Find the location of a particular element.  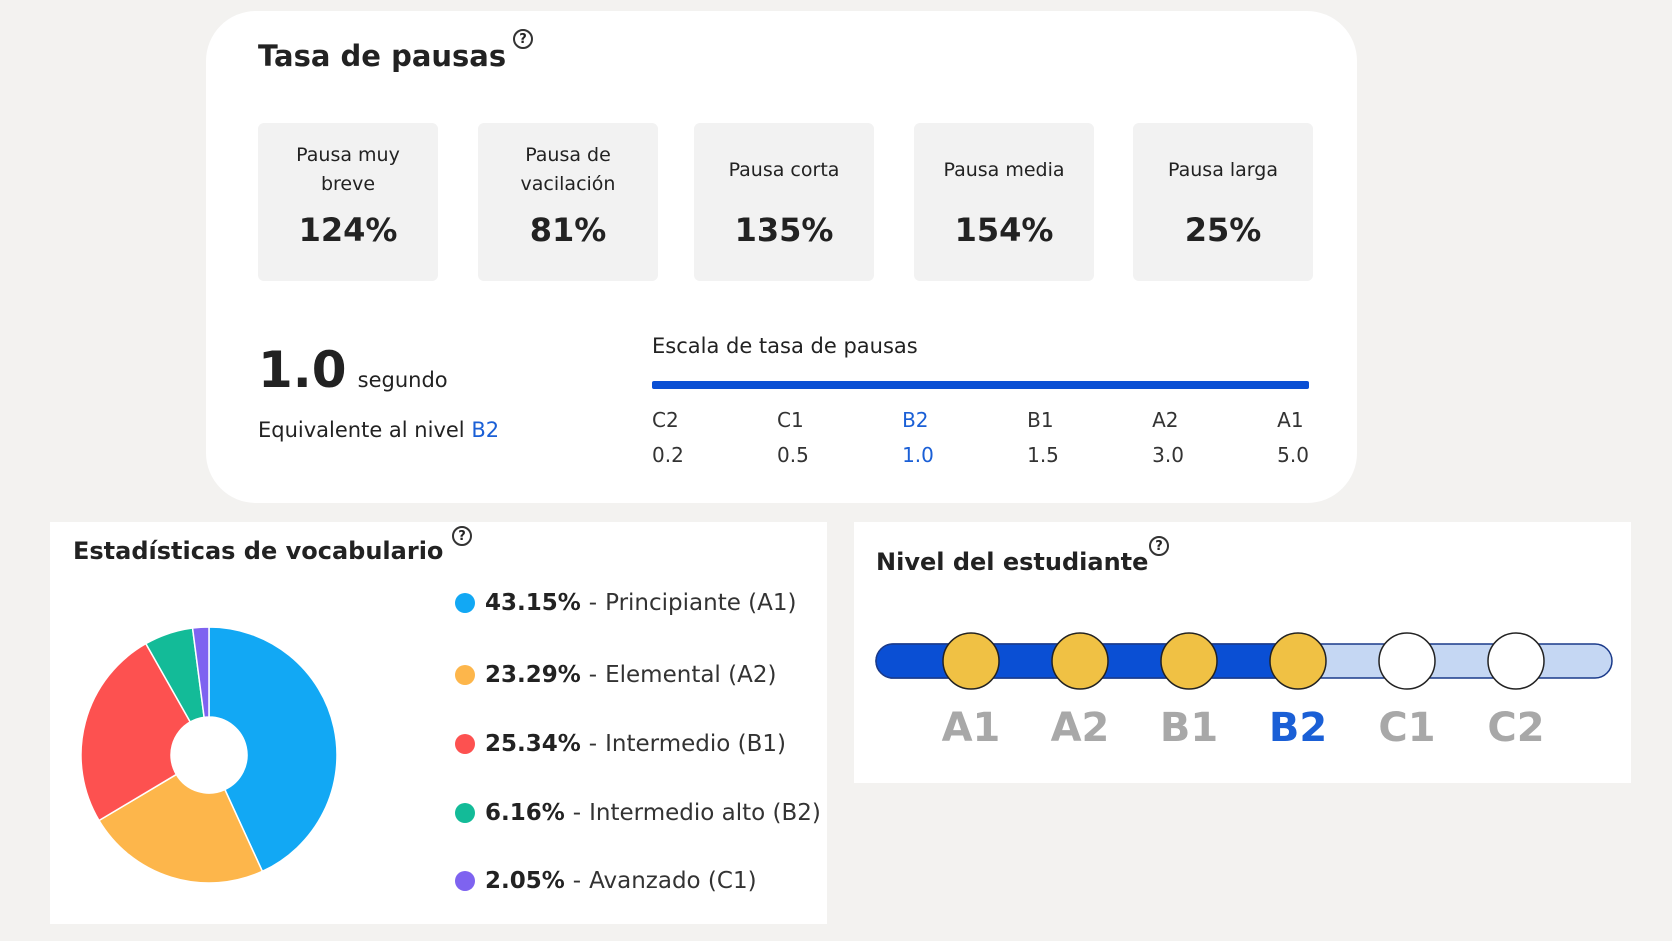

pause-title: Tasa de pausas is located at coordinates (382, 56).